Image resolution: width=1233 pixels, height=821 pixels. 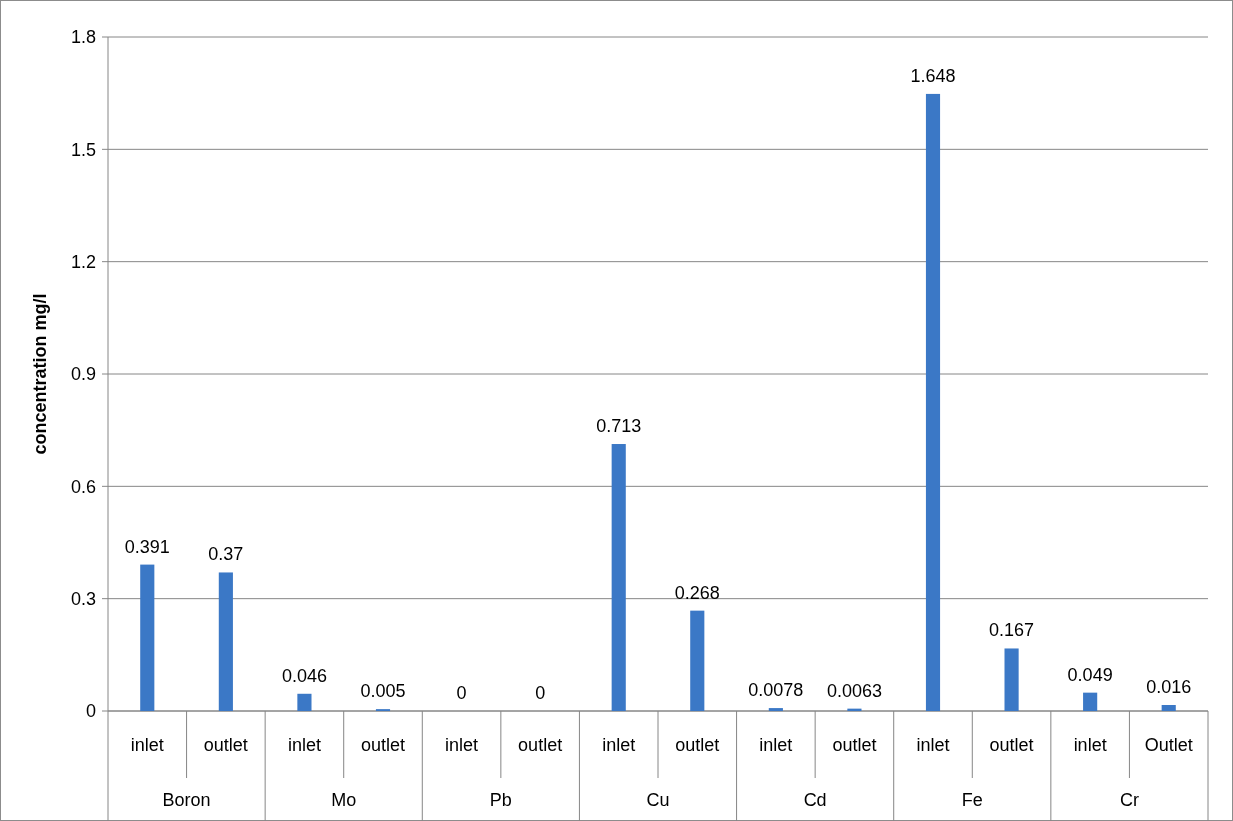 I want to click on y-tick-label: 0.9, so click(x=83, y=374).